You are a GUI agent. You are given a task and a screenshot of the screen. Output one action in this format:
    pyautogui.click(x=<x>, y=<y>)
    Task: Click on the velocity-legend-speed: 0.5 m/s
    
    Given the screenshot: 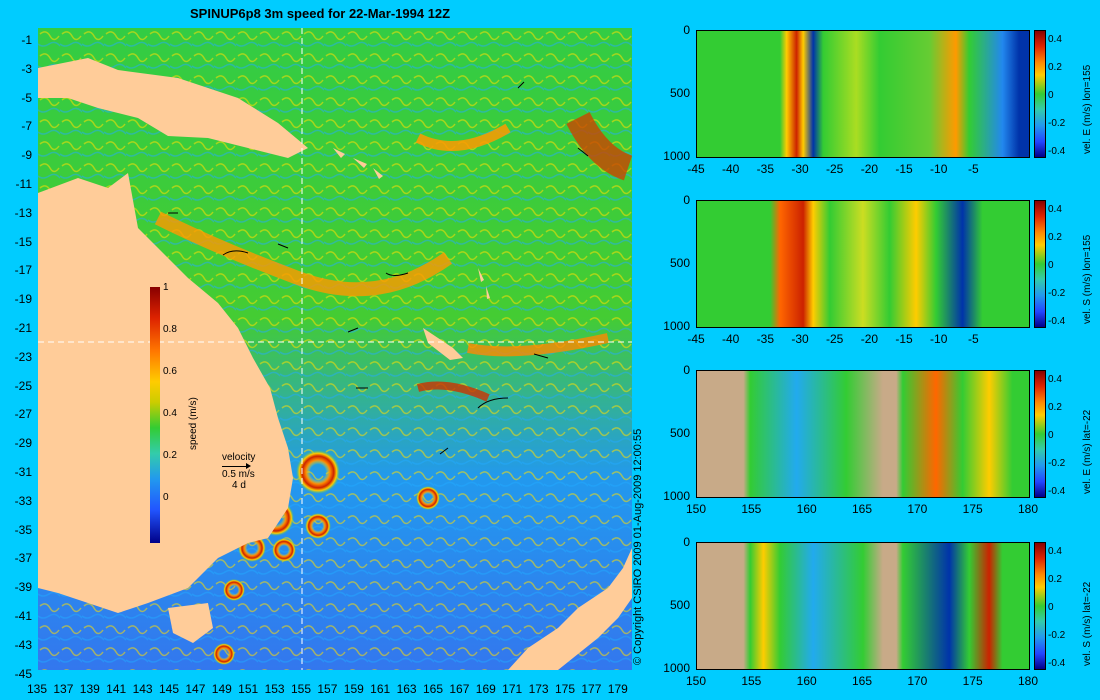 What is the action you would take?
    pyautogui.click(x=238, y=474)
    